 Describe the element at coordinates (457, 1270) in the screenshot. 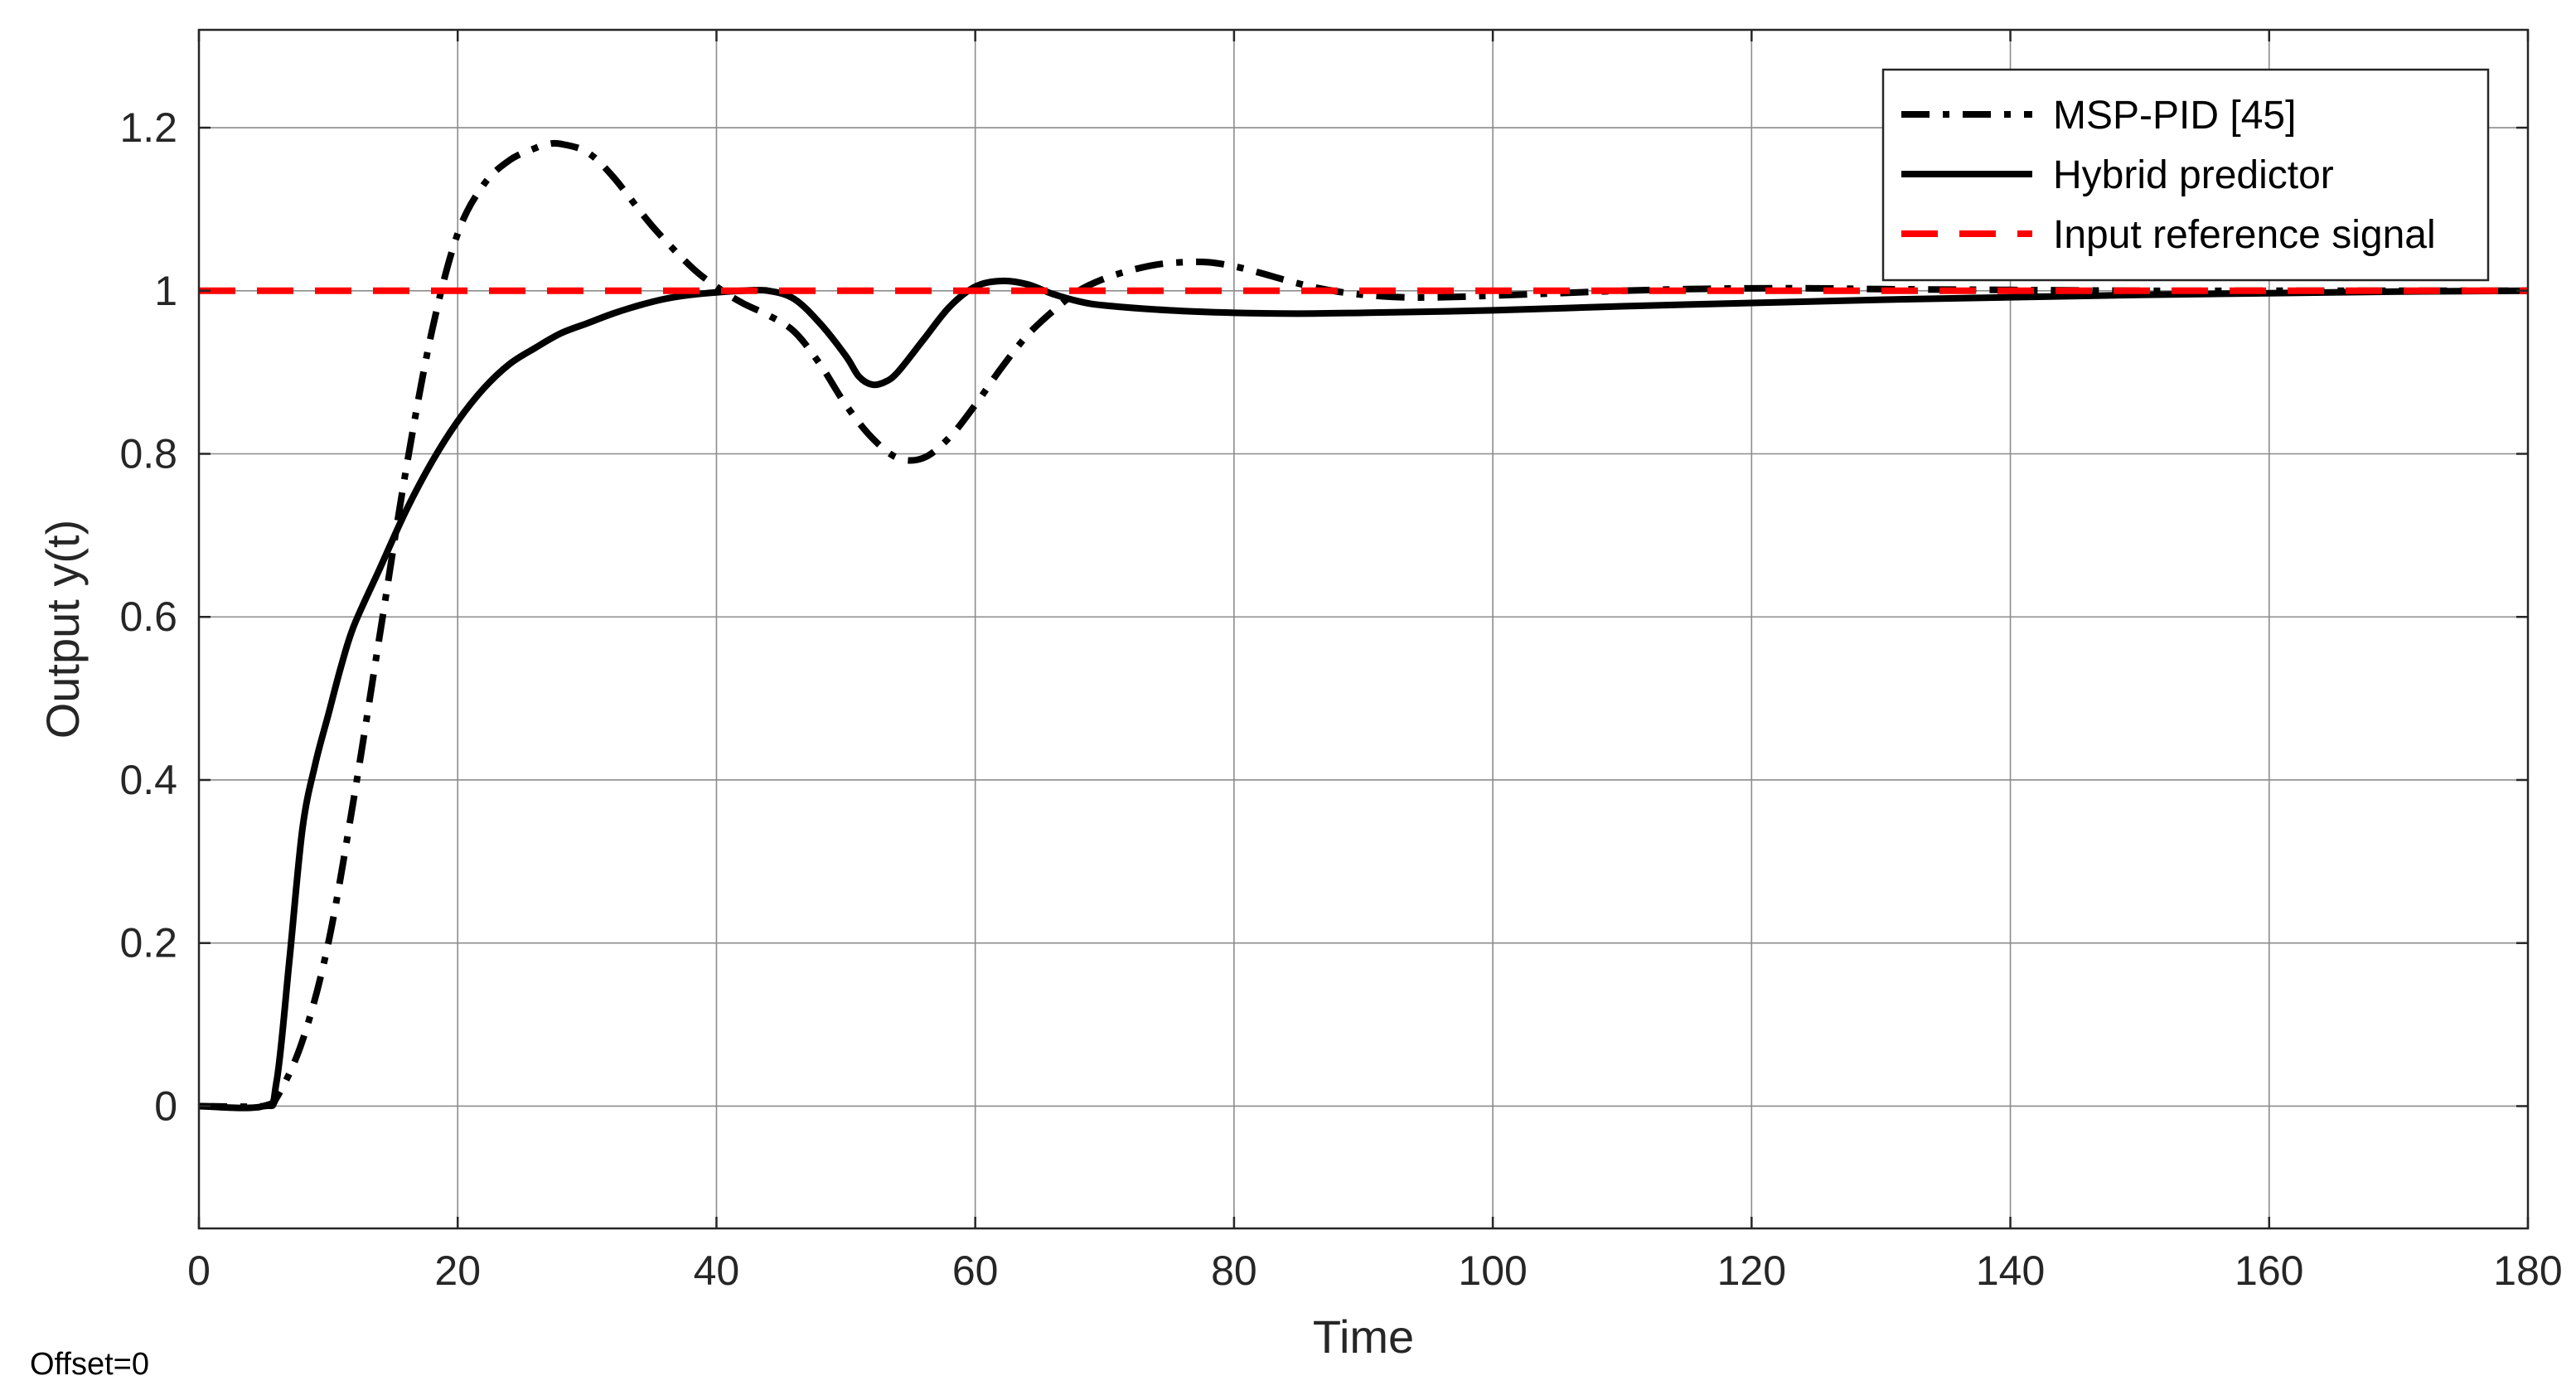

I see `x-tick-label: 20` at that location.